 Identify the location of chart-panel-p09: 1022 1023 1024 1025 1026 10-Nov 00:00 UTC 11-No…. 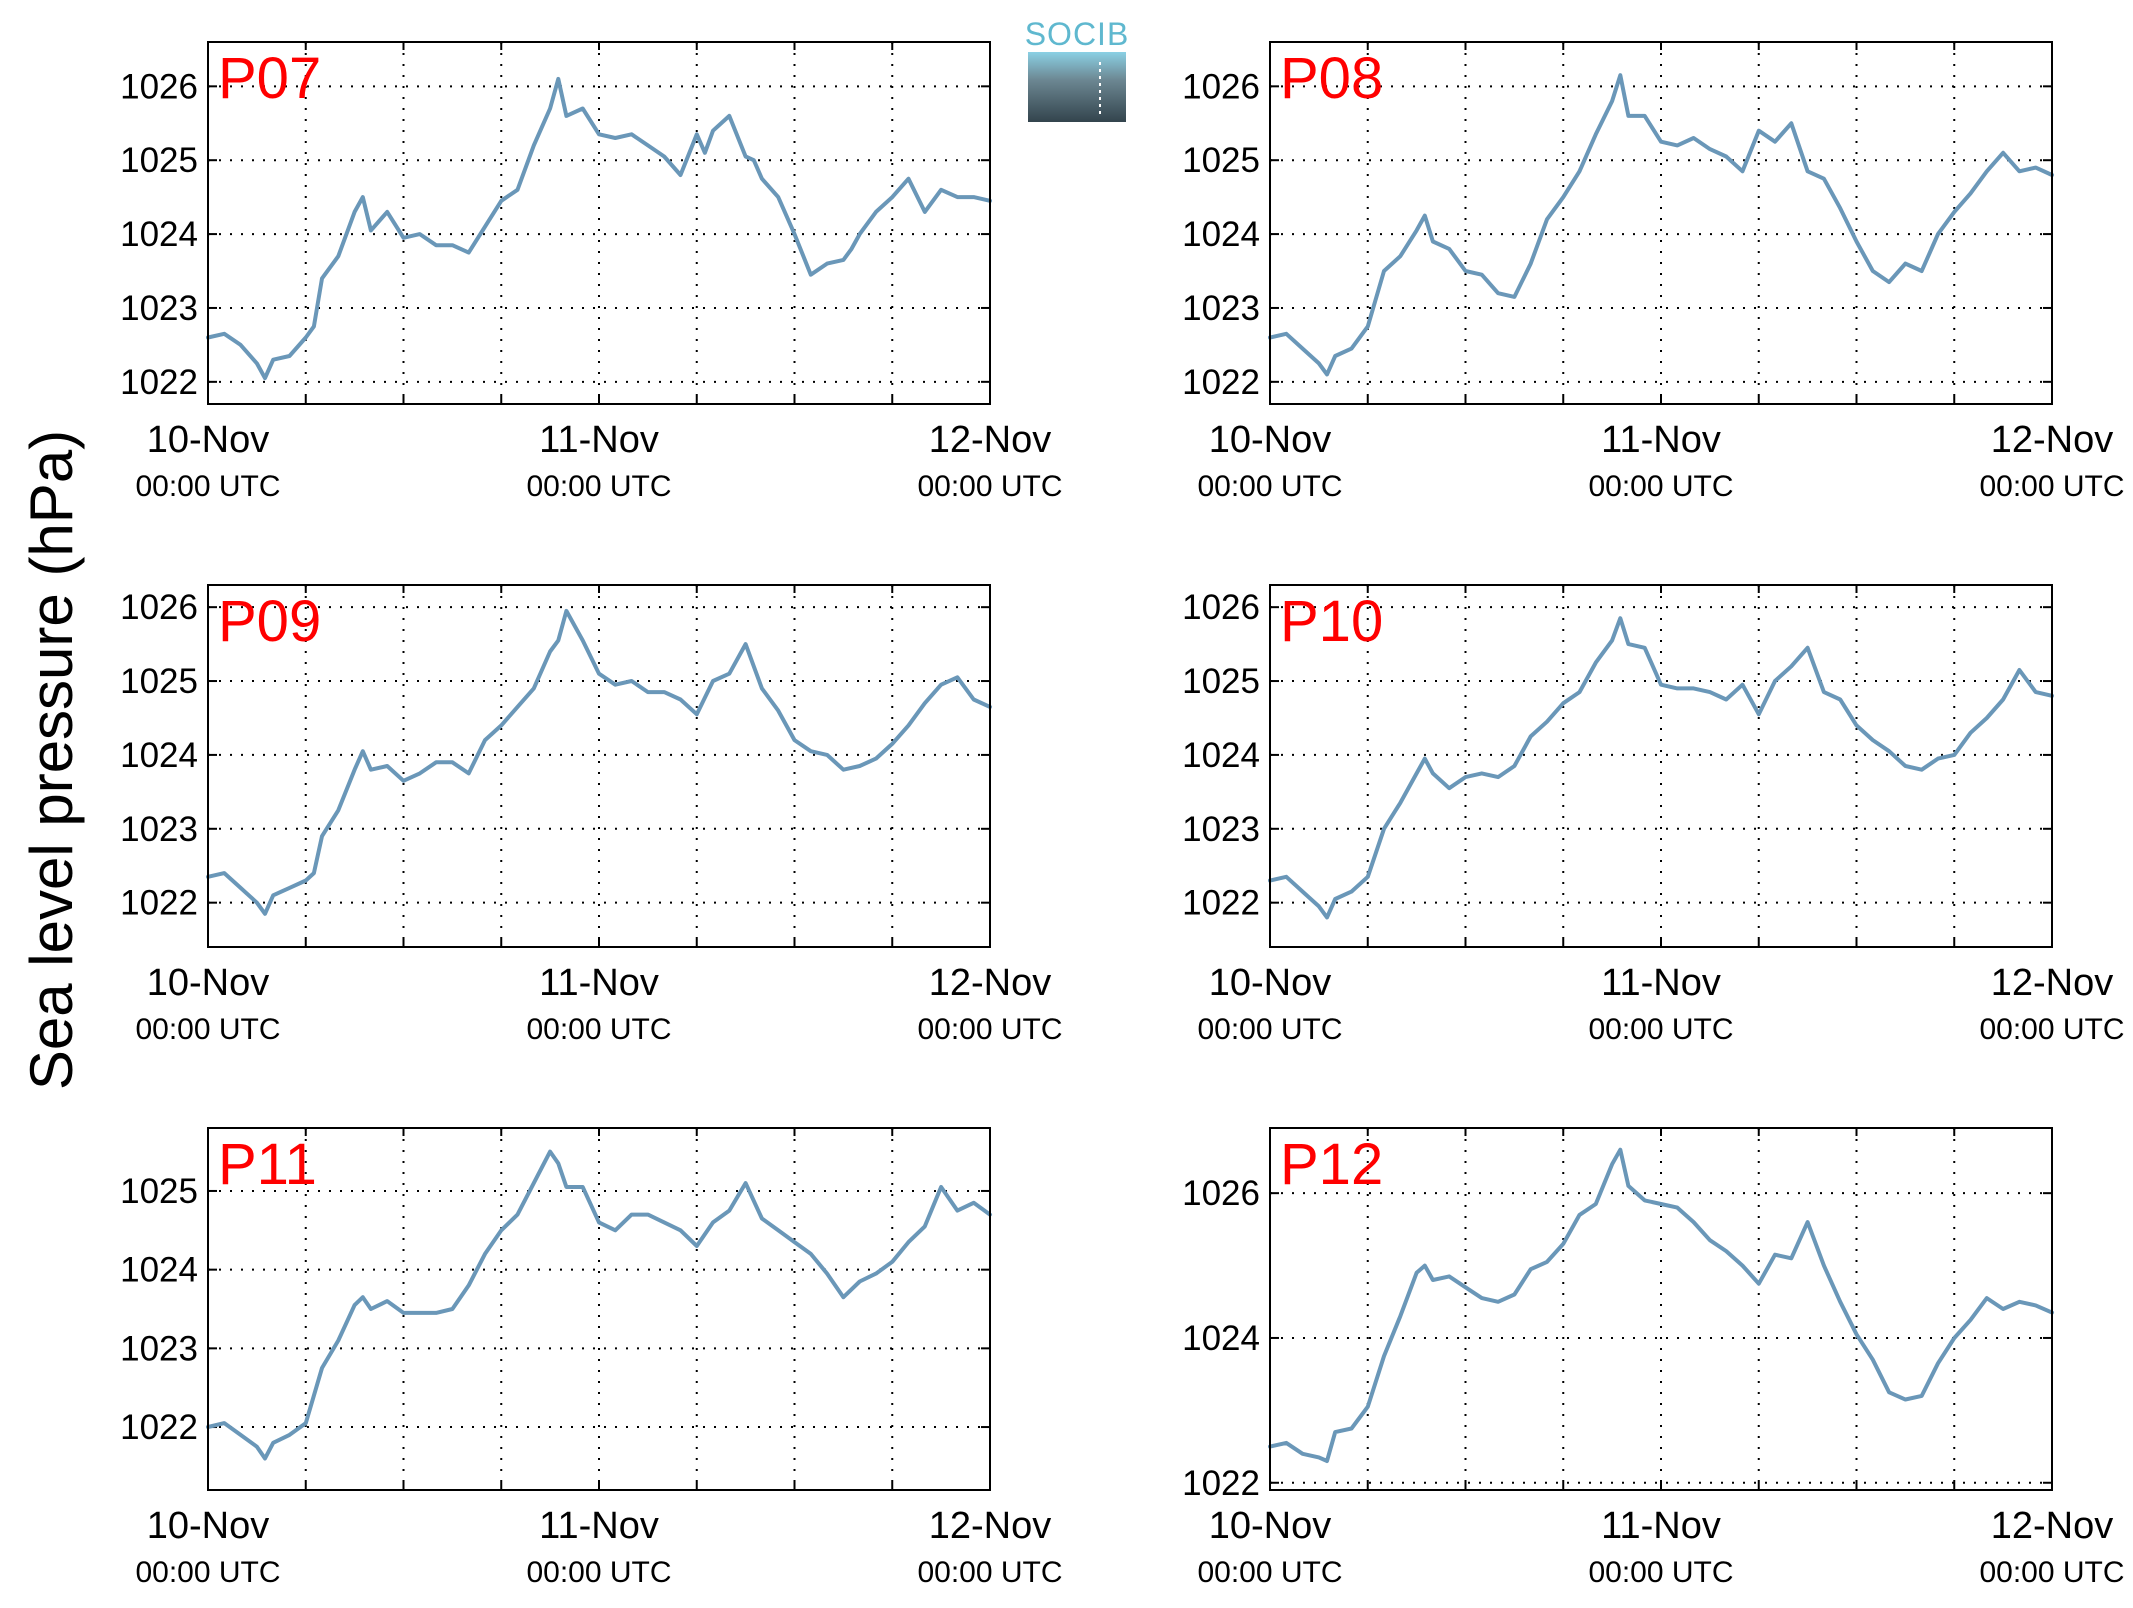
(591, 815).